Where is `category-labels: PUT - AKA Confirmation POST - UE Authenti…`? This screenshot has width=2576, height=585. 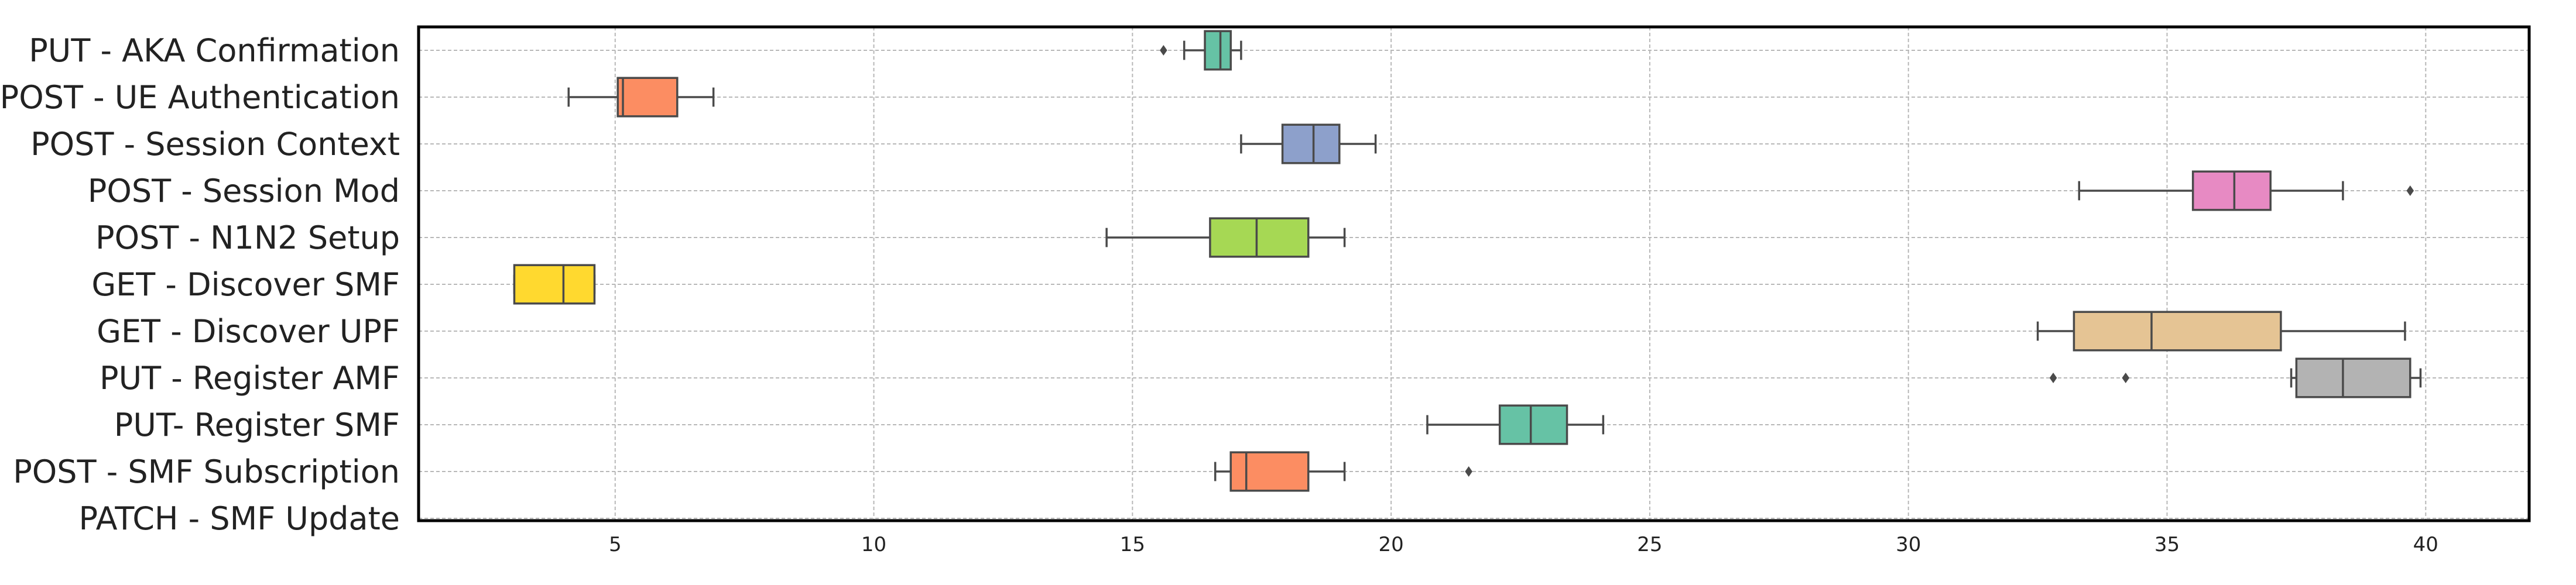
category-labels: PUT - AKA Confirmation POST - UE Authenti… is located at coordinates (200, 284).